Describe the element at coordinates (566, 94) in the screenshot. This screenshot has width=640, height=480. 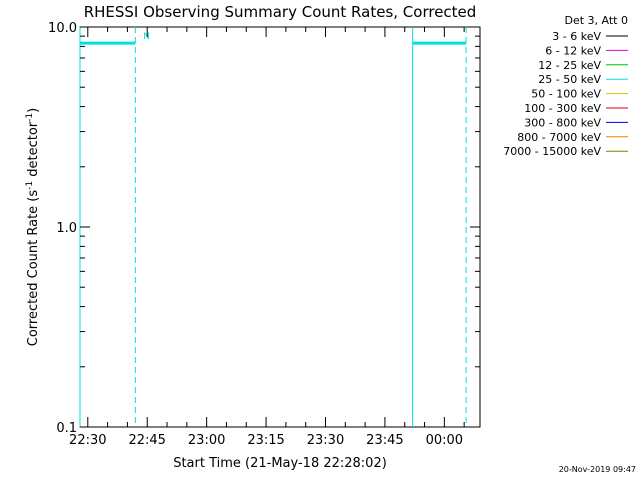
I see `legend-label: 50 - 100 keV` at that location.